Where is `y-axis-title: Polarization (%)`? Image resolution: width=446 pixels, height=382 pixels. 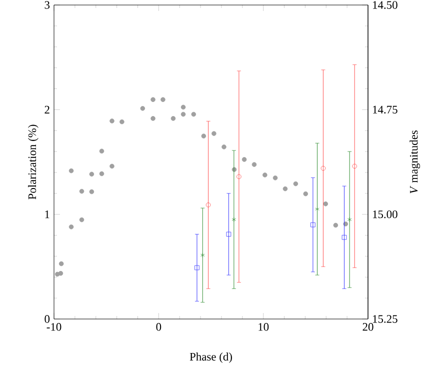 y-axis-title: Polarization (%) is located at coordinates (33, 162).